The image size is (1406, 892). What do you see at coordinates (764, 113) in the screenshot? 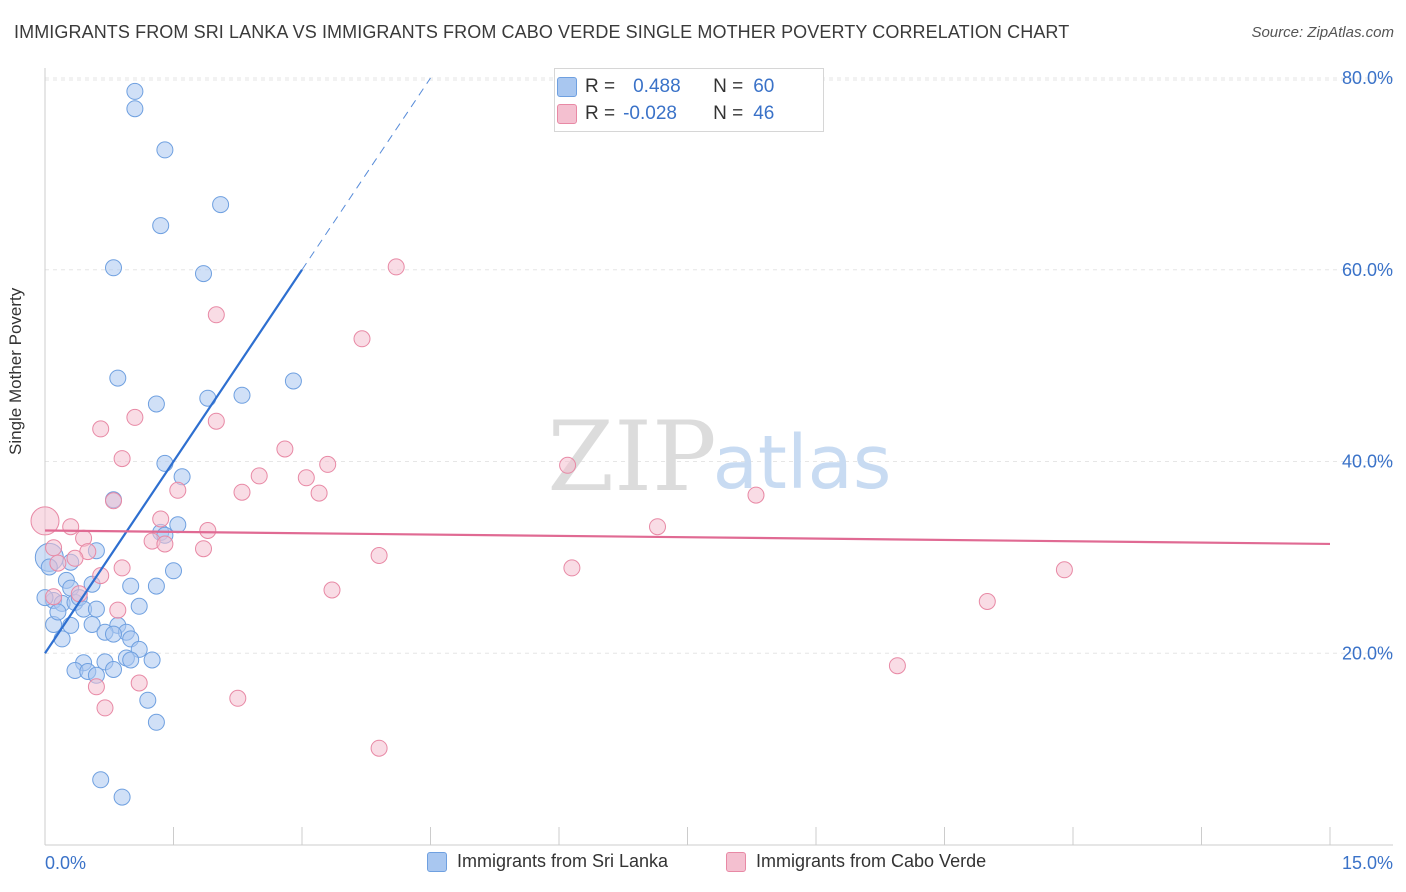
I see `n-value: 46` at bounding box center [764, 113].